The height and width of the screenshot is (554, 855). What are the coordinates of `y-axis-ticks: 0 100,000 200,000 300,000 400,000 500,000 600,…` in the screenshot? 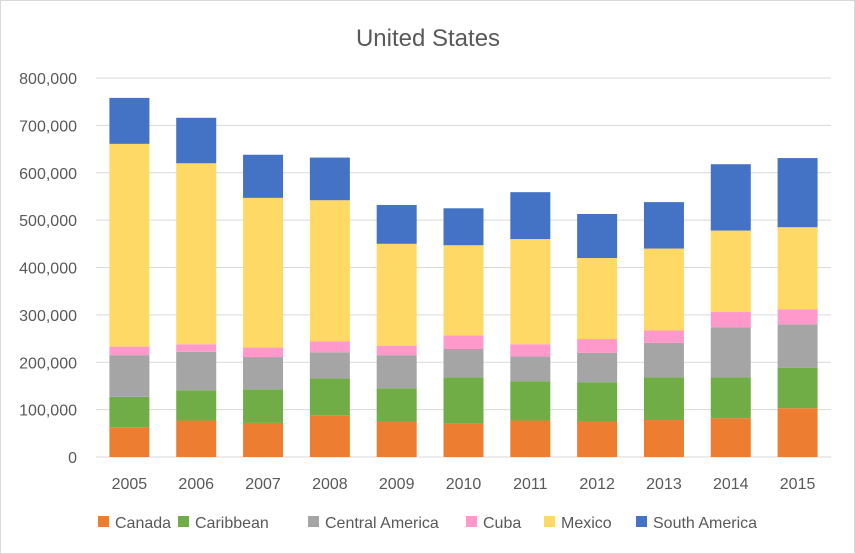 It's located at (48, 269).